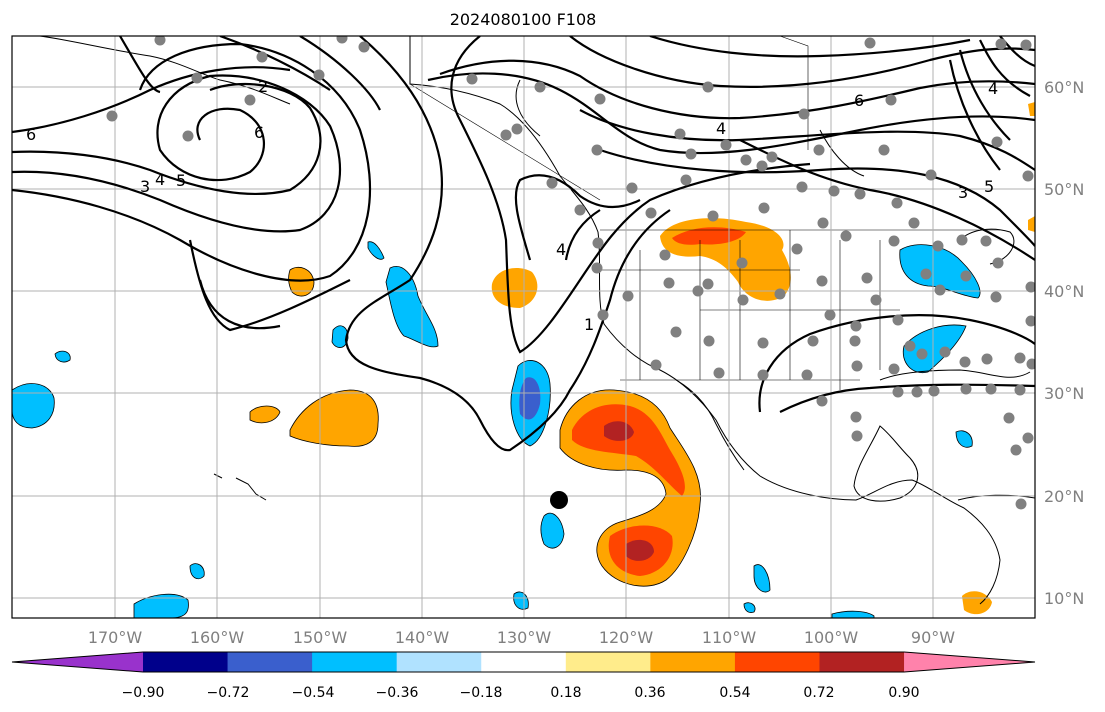  I want to click on contour-label: 2, so click(263, 86).